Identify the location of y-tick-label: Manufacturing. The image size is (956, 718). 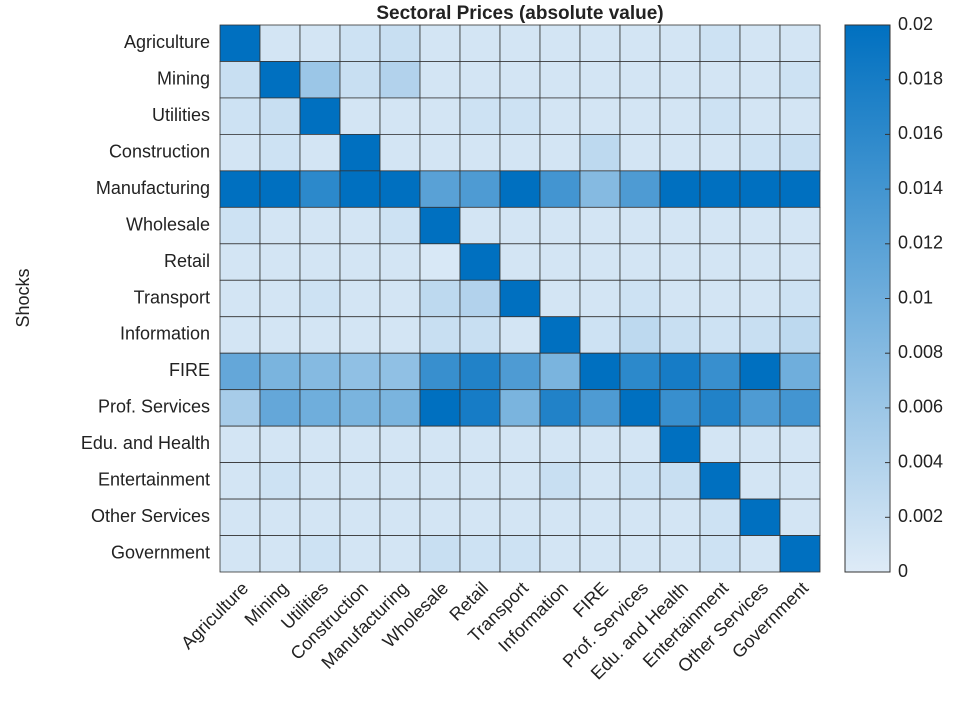
(153, 188).